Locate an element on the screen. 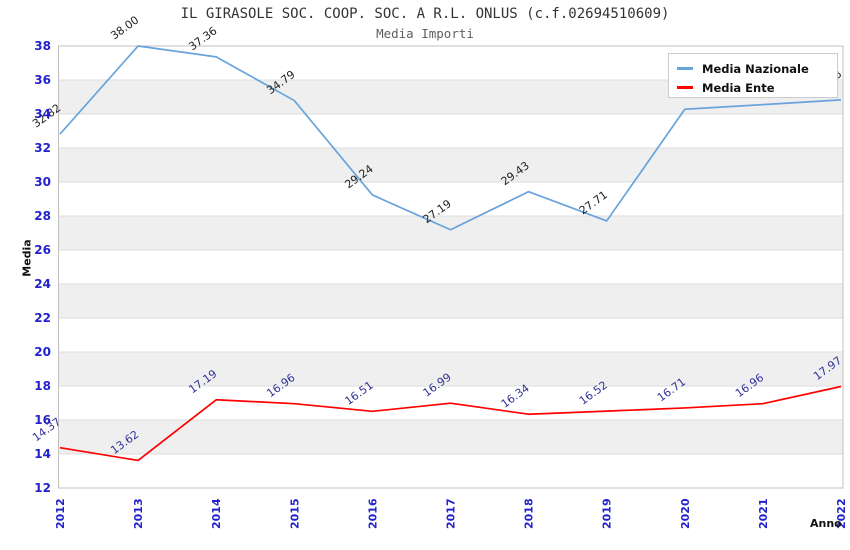  legend-label-media-ente: Media Ente is located at coordinates (738, 87).